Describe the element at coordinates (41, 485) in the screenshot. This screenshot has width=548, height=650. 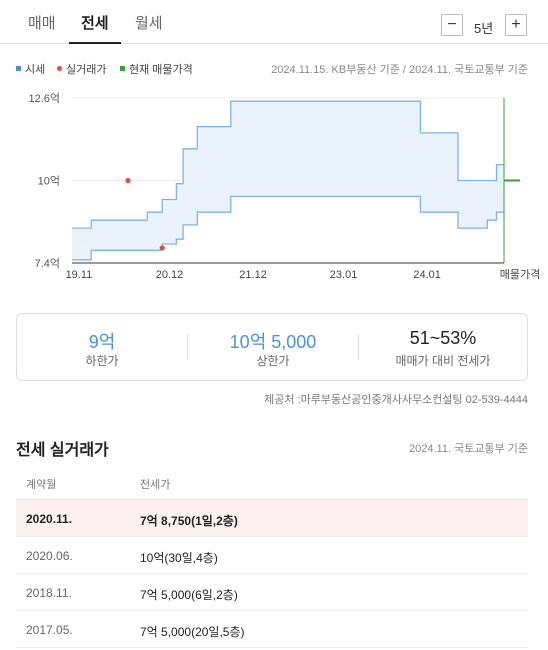
I see `header-contract-month: 계약월` at that location.